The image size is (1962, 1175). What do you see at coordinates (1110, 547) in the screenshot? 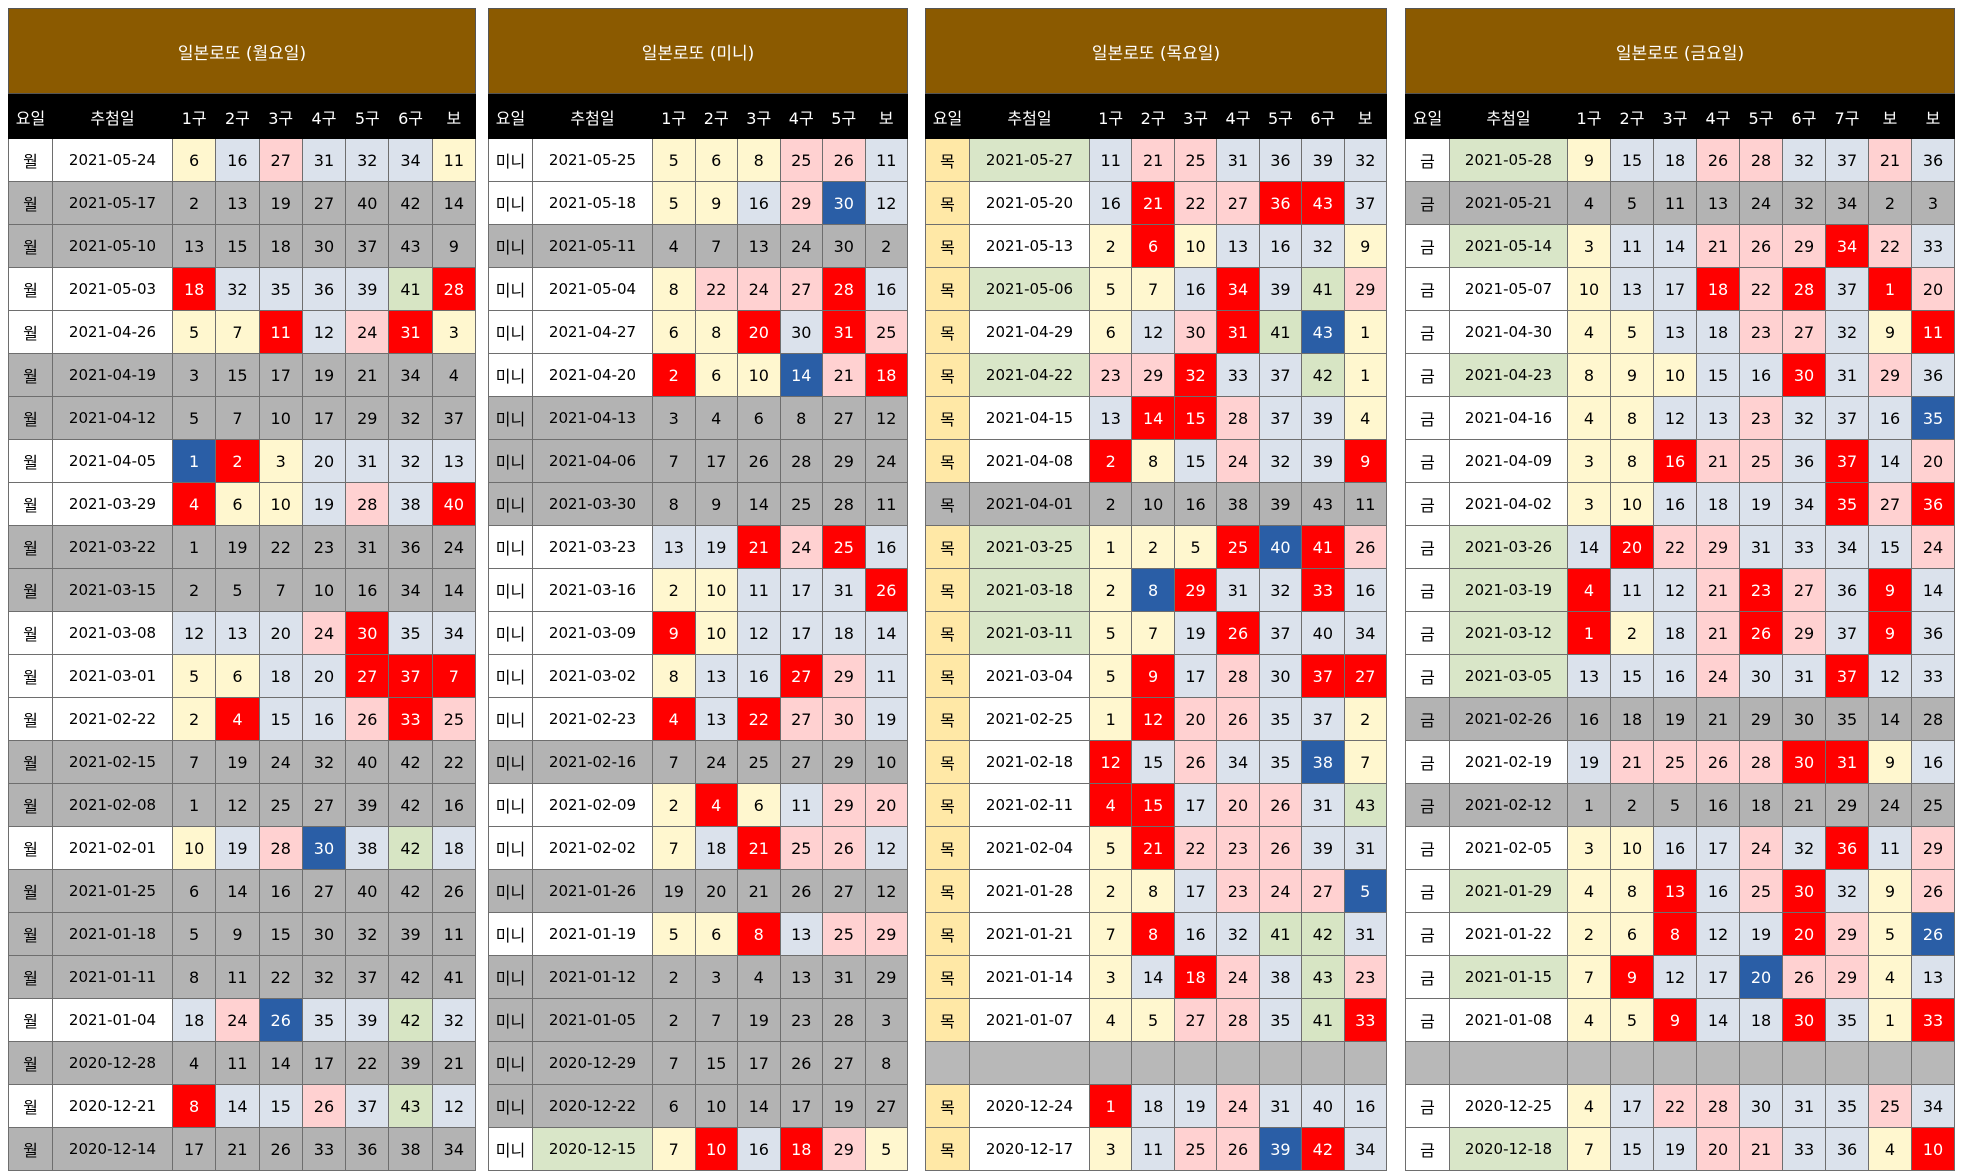
I see `number-cell: 1` at bounding box center [1110, 547].